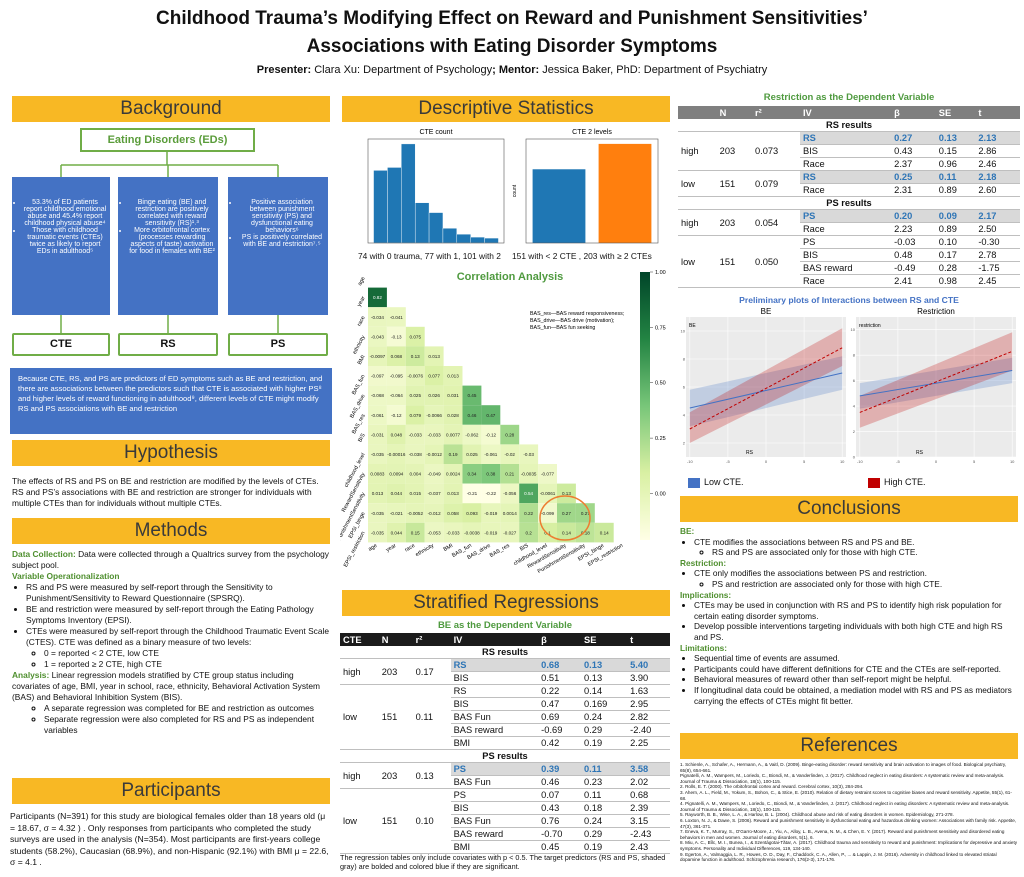 The width and height of the screenshot is (1024, 877). What do you see at coordinates (436, 228) in the screenshot?
I see `bar` at bounding box center [436, 228].